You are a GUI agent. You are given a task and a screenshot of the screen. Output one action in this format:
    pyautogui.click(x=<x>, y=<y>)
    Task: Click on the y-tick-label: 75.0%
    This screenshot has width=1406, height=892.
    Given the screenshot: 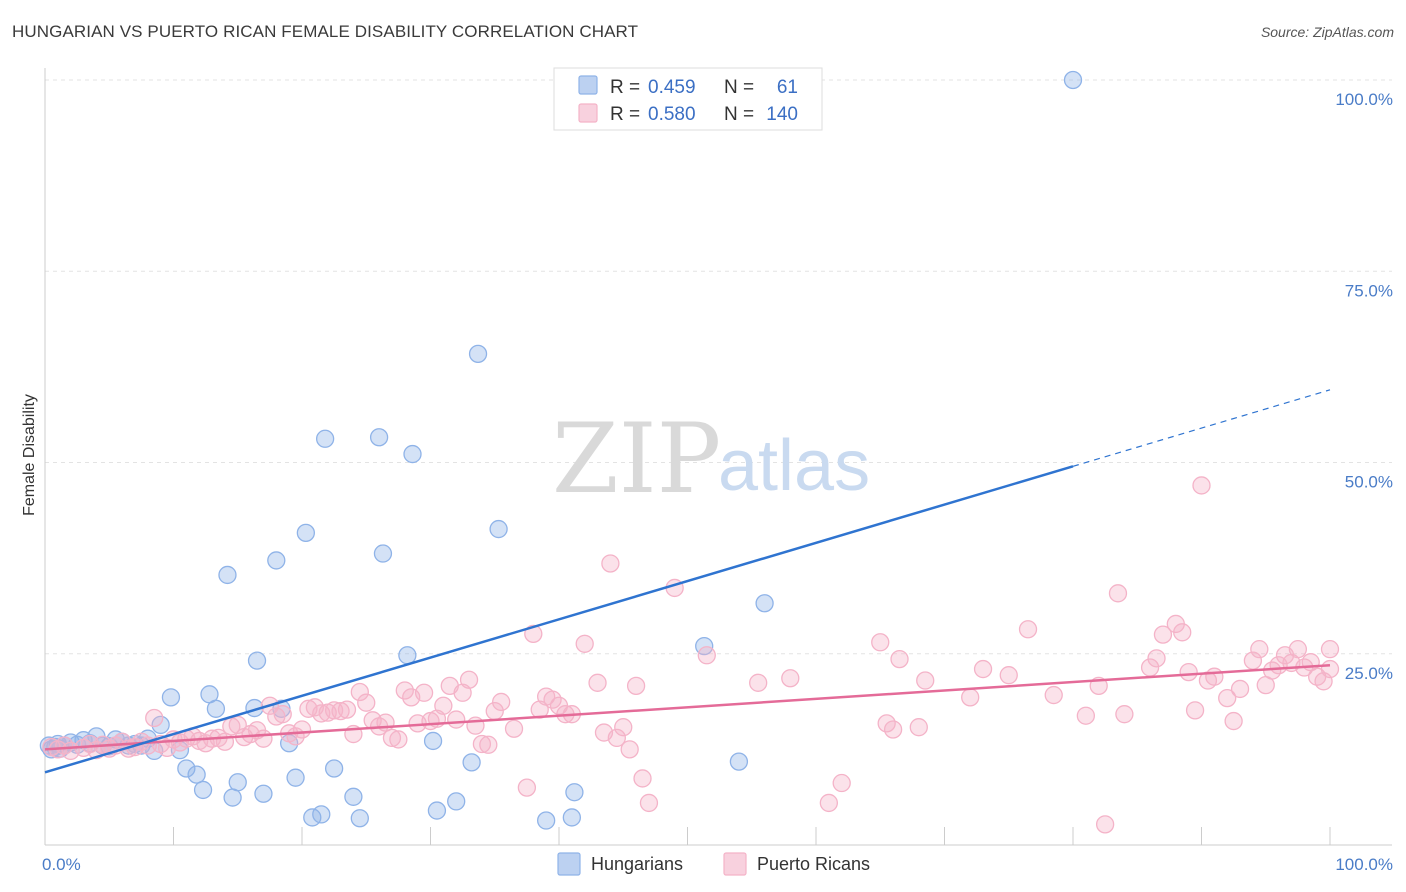 What is the action you would take?
    pyautogui.click(x=1369, y=290)
    